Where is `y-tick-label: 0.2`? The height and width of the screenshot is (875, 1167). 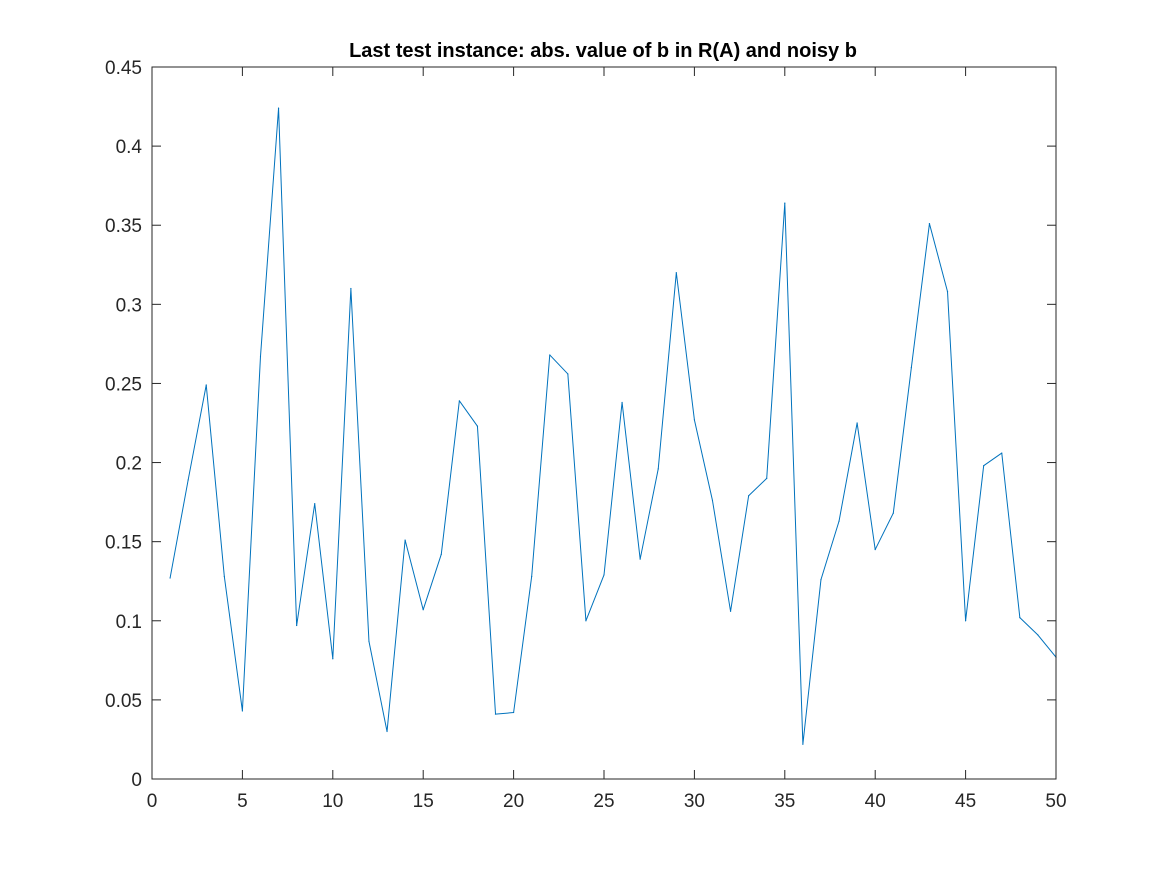 y-tick-label: 0.2 is located at coordinates (129, 464).